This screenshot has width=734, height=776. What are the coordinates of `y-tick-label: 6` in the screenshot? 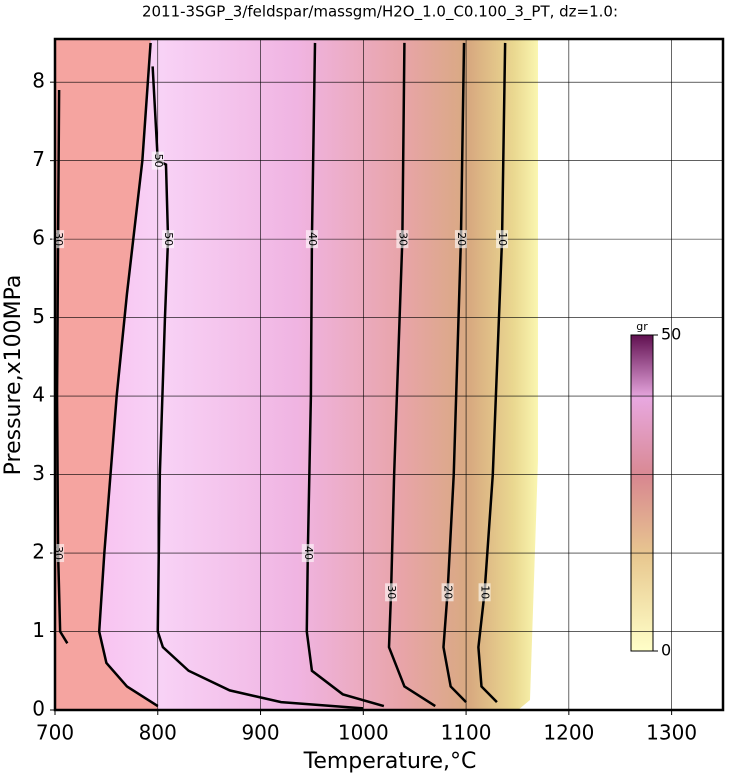 It's located at (38, 238).